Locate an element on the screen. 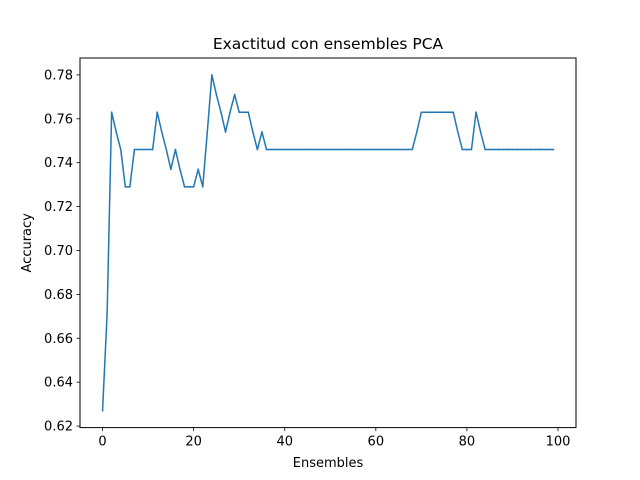 This screenshot has width=640, height=480. x-tick-label: 20 is located at coordinates (193, 442).